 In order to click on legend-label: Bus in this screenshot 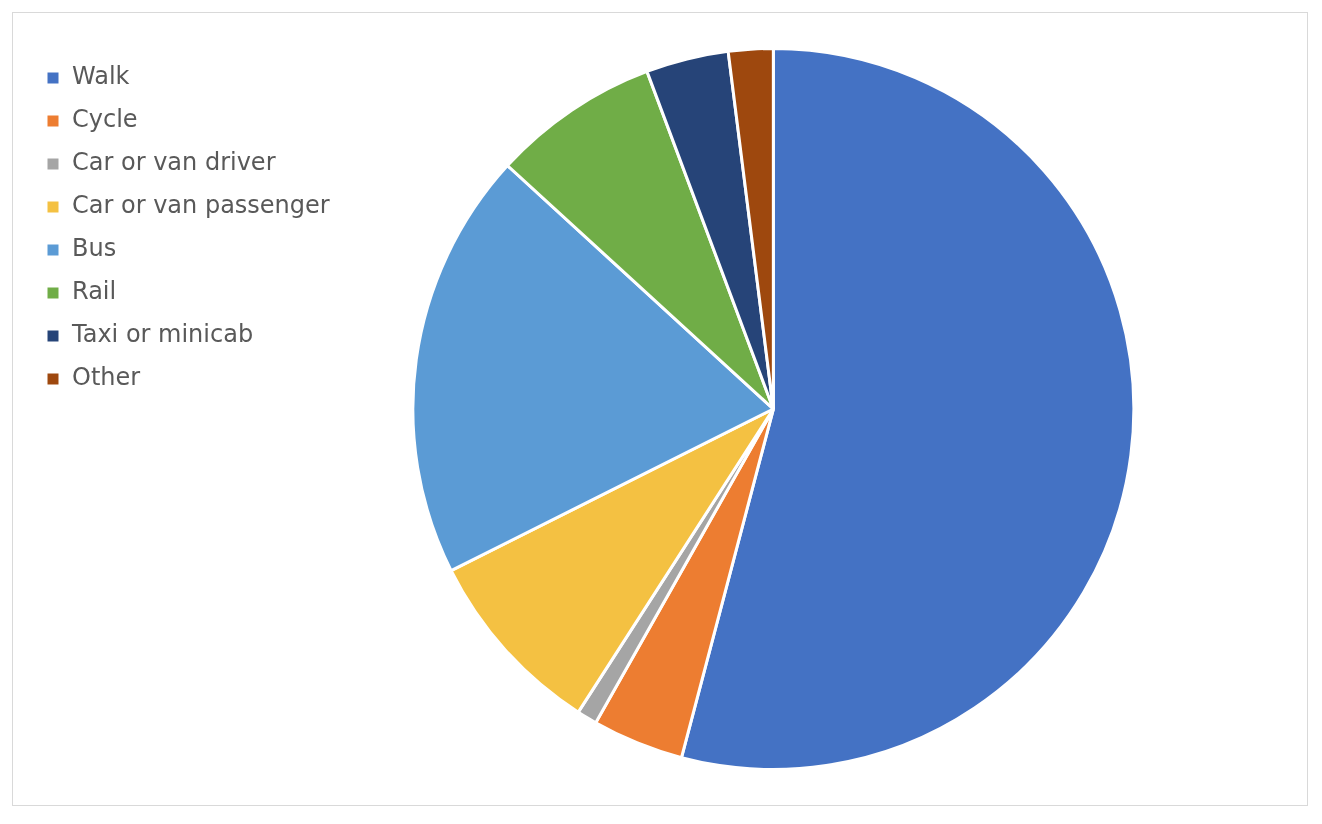, I will do `click(94, 248)`.